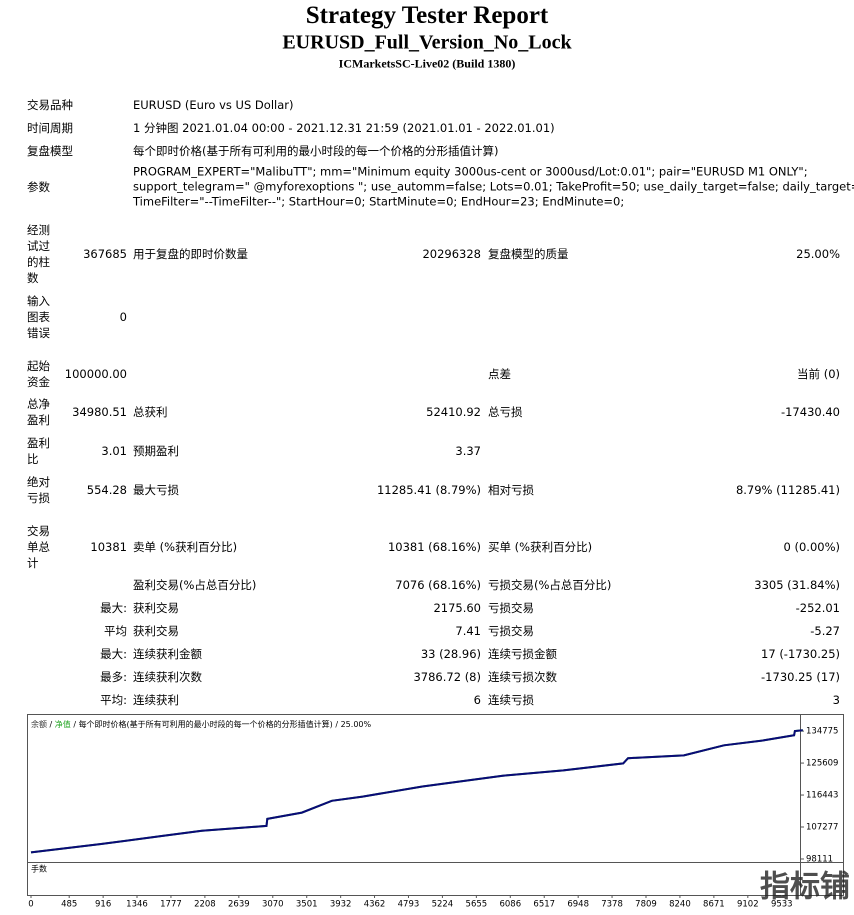  What do you see at coordinates (156, 451) in the screenshot?
I see `stat-label: 预期盈利` at bounding box center [156, 451].